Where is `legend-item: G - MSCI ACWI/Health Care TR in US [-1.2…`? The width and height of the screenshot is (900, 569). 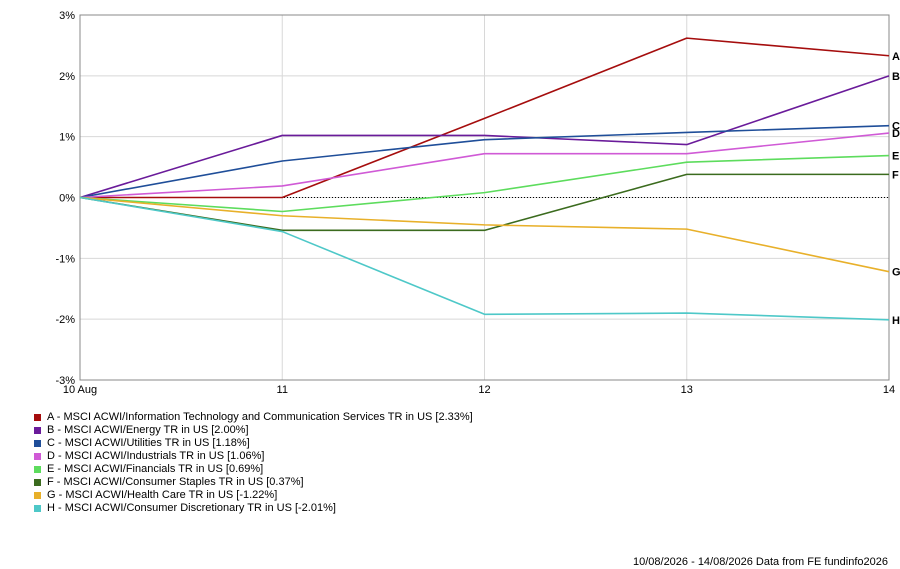
legend-item: G - MSCI ACWI/Health Care TR in US [-1.2… is located at coordinates (253, 495).